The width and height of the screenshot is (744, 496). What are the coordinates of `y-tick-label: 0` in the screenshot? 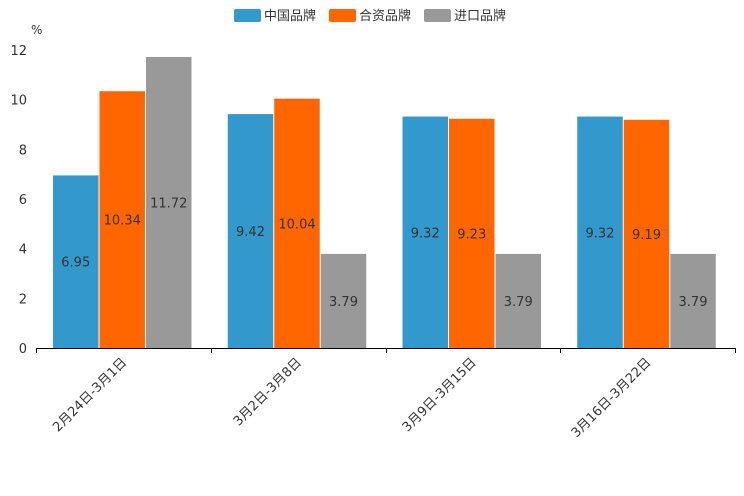 It's located at (23, 349).